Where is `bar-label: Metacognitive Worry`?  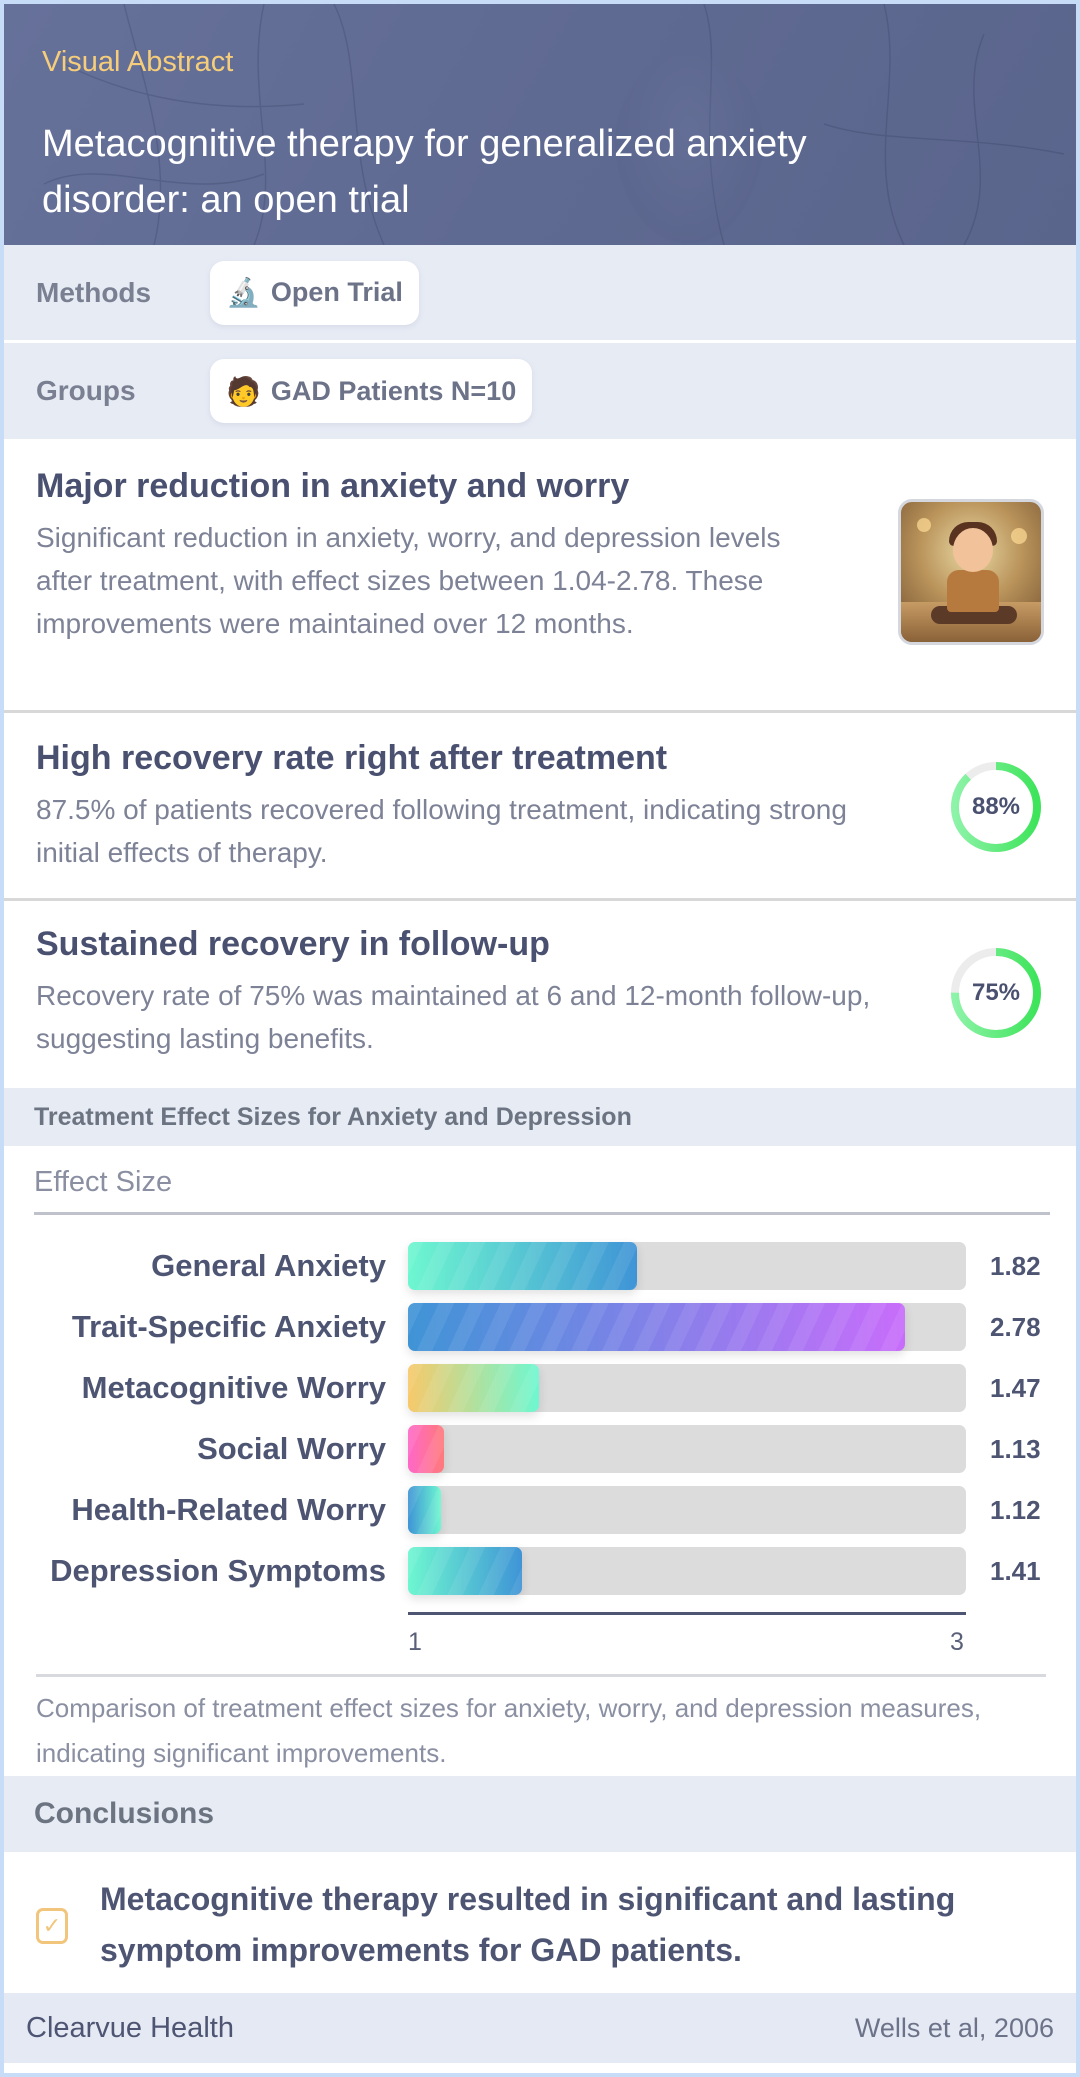 bar-label: Metacognitive Worry is located at coordinates (233, 1387).